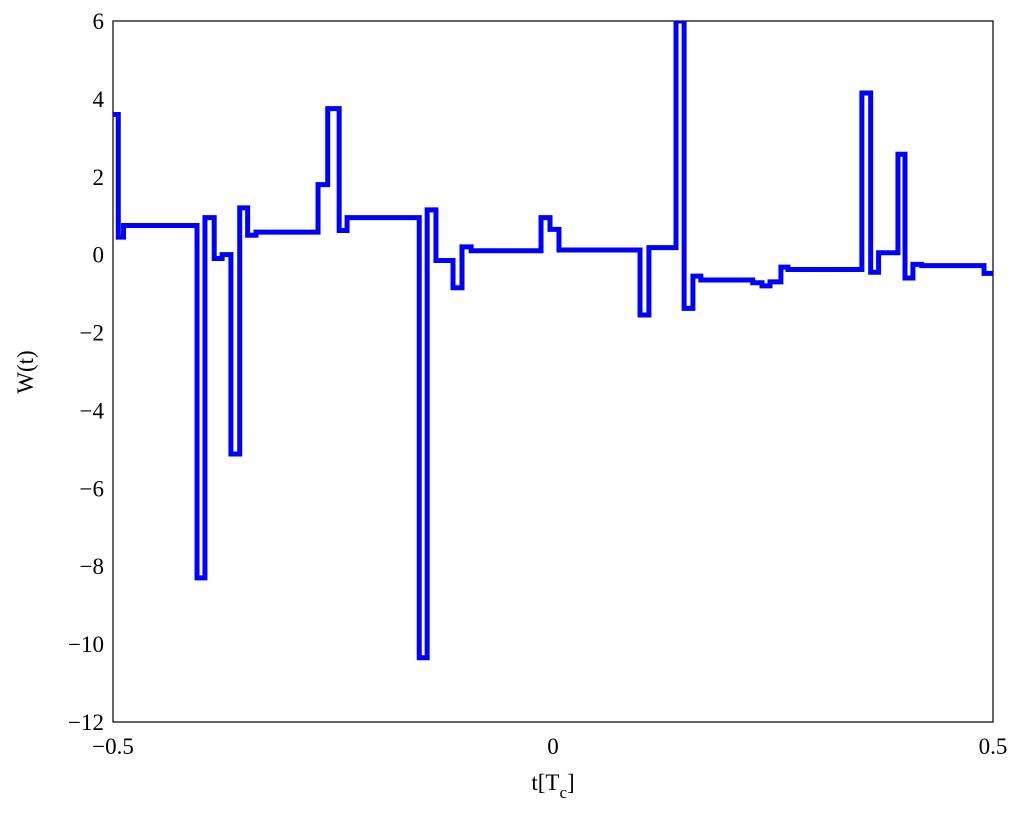  I want to click on y-axis-label: W(t), so click(25, 371).